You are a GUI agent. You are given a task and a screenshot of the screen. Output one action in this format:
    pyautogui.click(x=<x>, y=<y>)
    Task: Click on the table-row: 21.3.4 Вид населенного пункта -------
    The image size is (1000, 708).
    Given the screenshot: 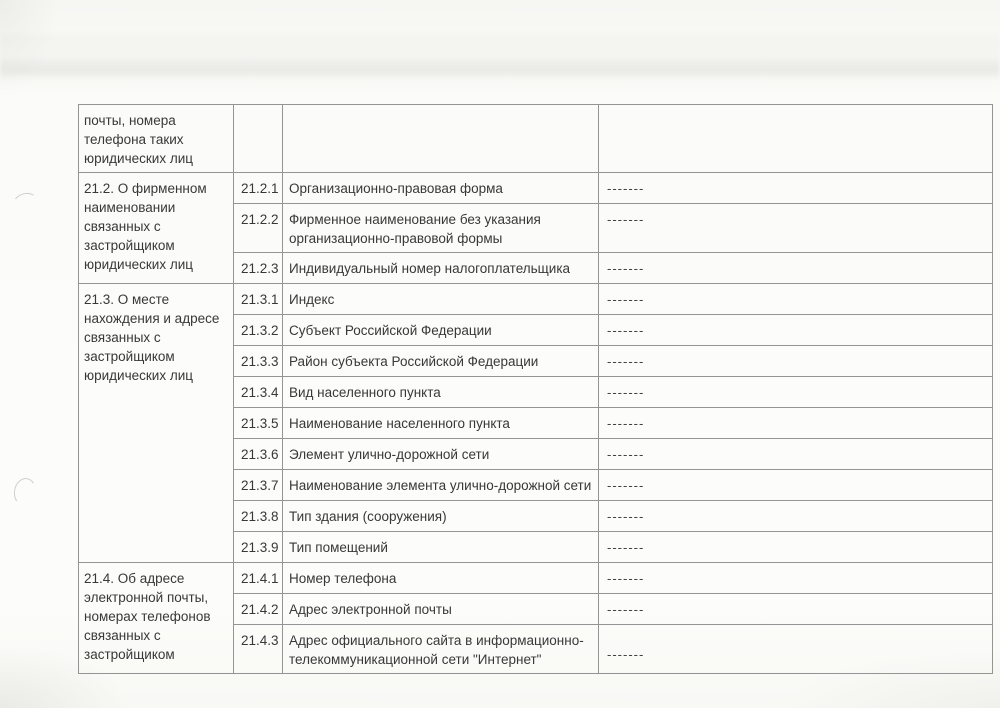 What is the action you would take?
    pyautogui.click(x=536, y=392)
    